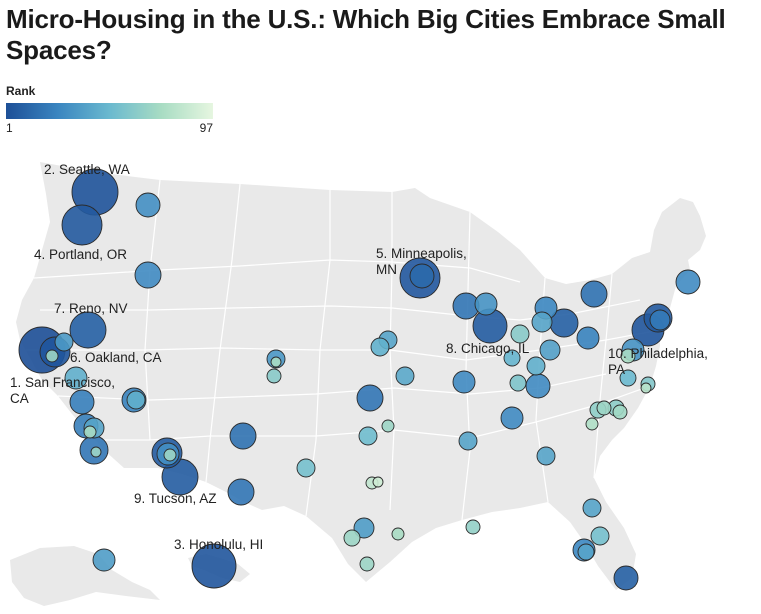 The image size is (761, 614). What do you see at coordinates (214, 566) in the screenshot?
I see `honolulu-bubble` at bounding box center [214, 566].